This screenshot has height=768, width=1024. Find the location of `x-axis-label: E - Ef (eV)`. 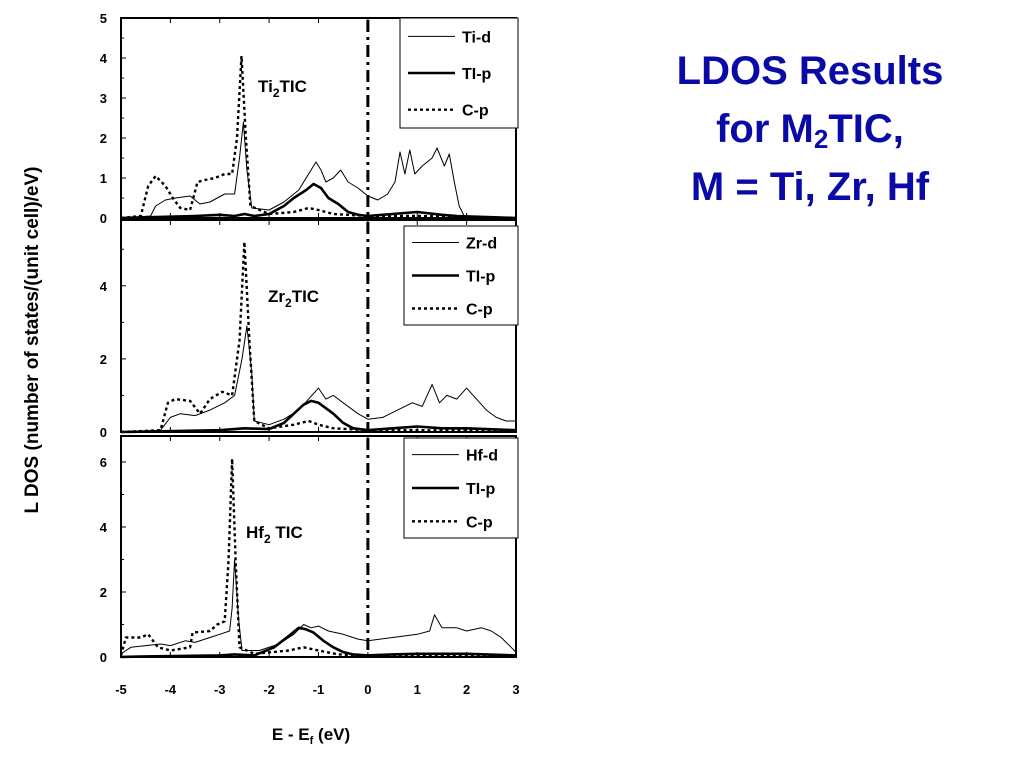

x-axis-label: E - Ef (eV) is located at coordinates (311, 736).